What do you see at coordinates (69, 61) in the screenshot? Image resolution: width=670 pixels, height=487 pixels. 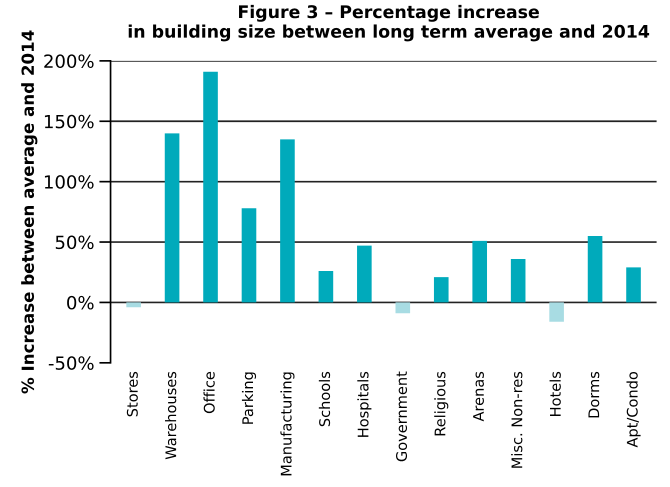 I see `y-tick-label: 200%` at bounding box center [69, 61].